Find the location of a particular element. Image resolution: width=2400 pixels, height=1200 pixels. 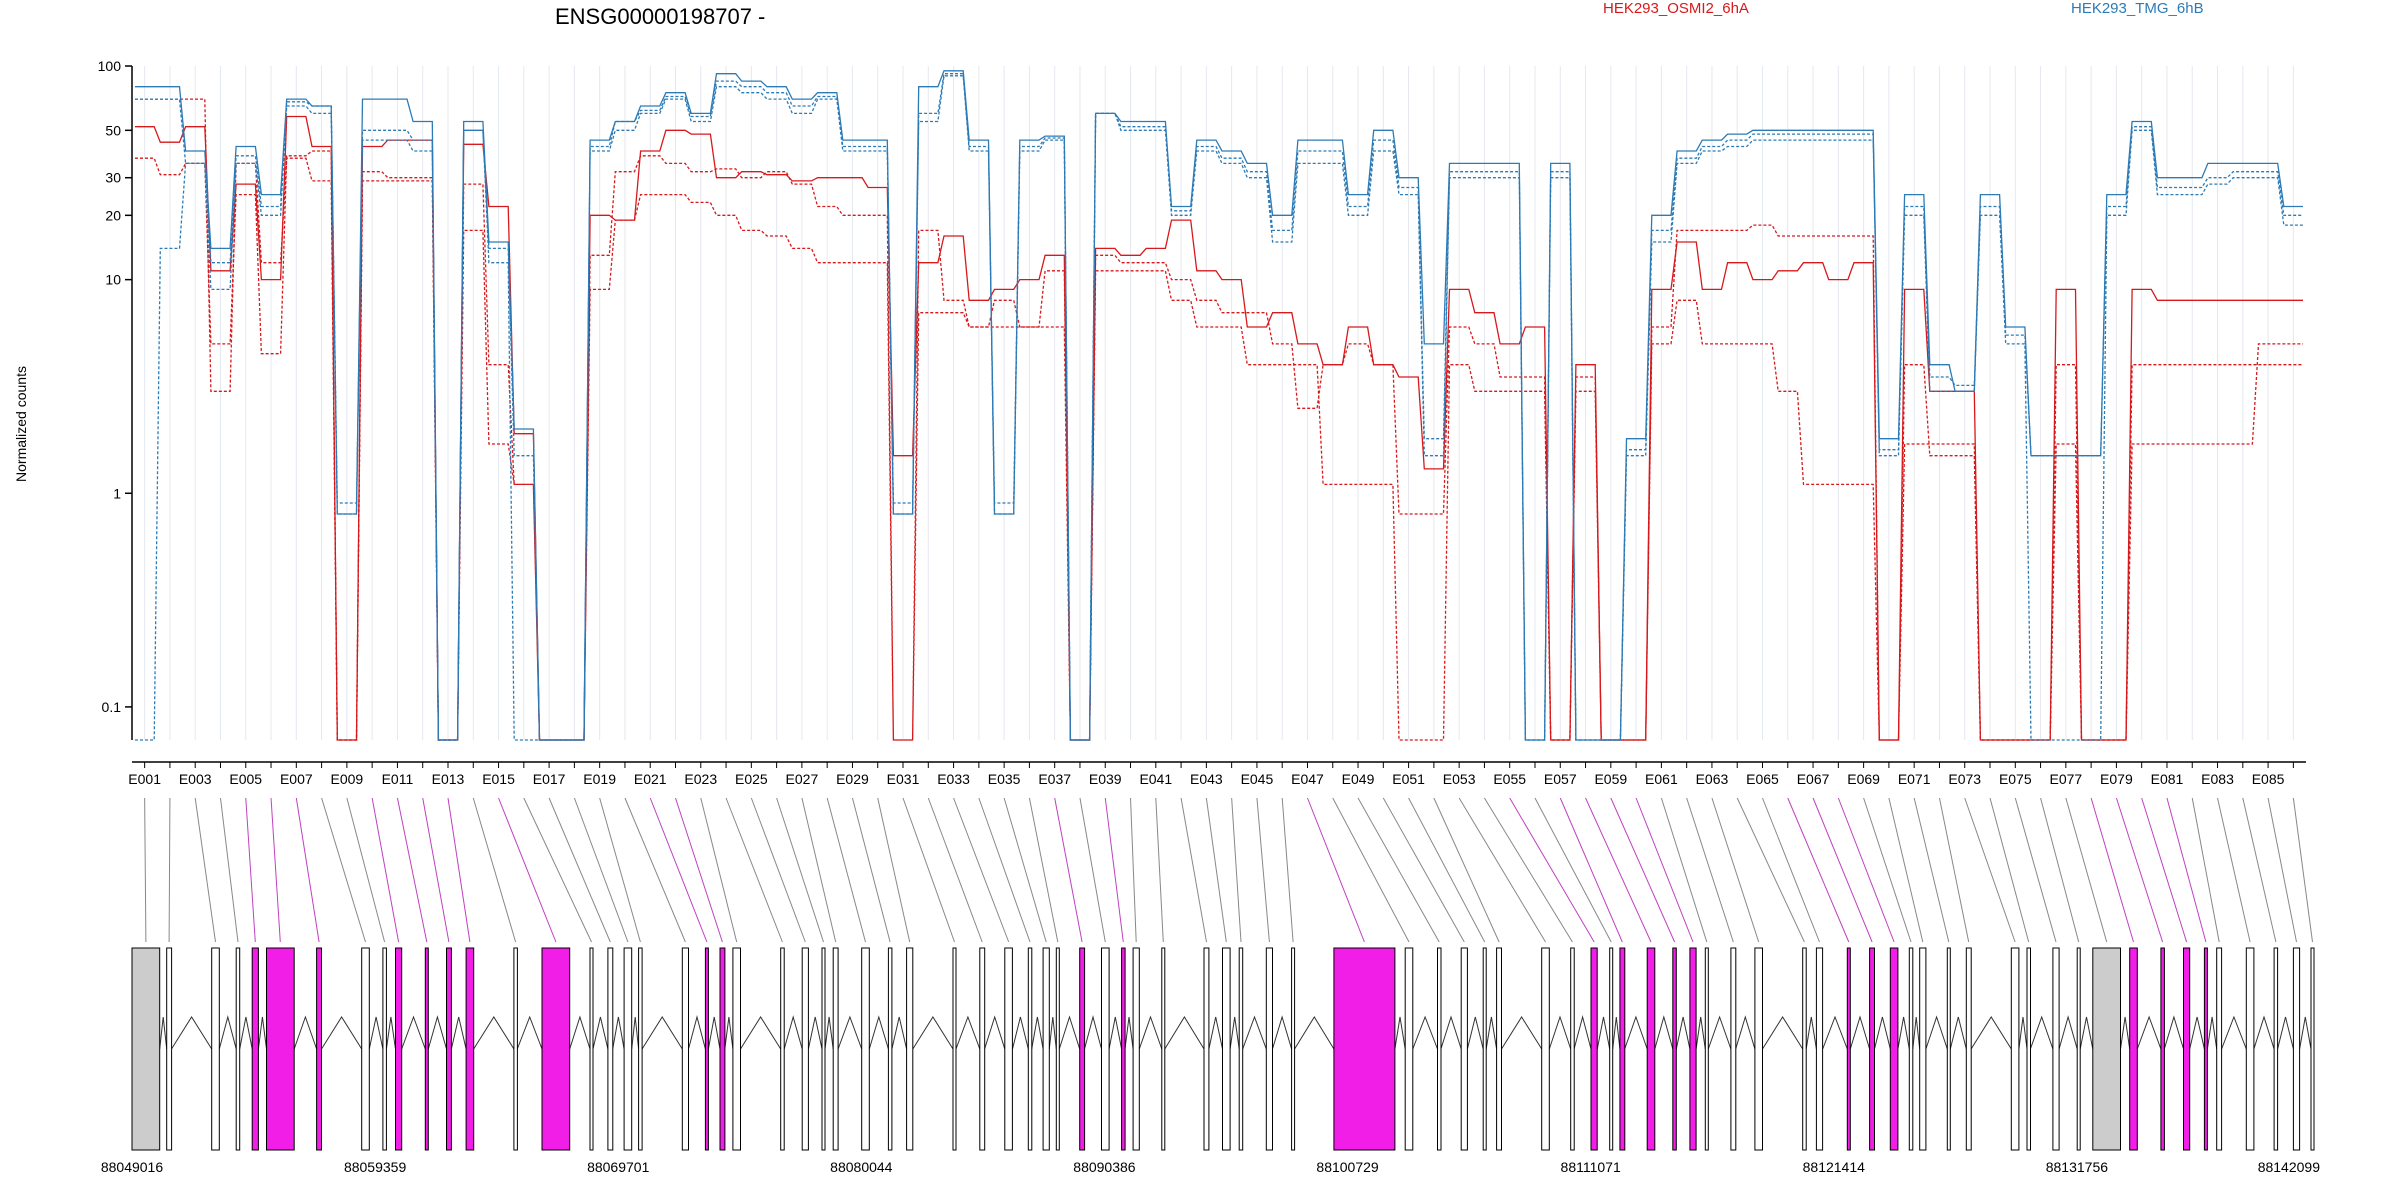

y-tick-label: 1 is located at coordinates (117, 493).